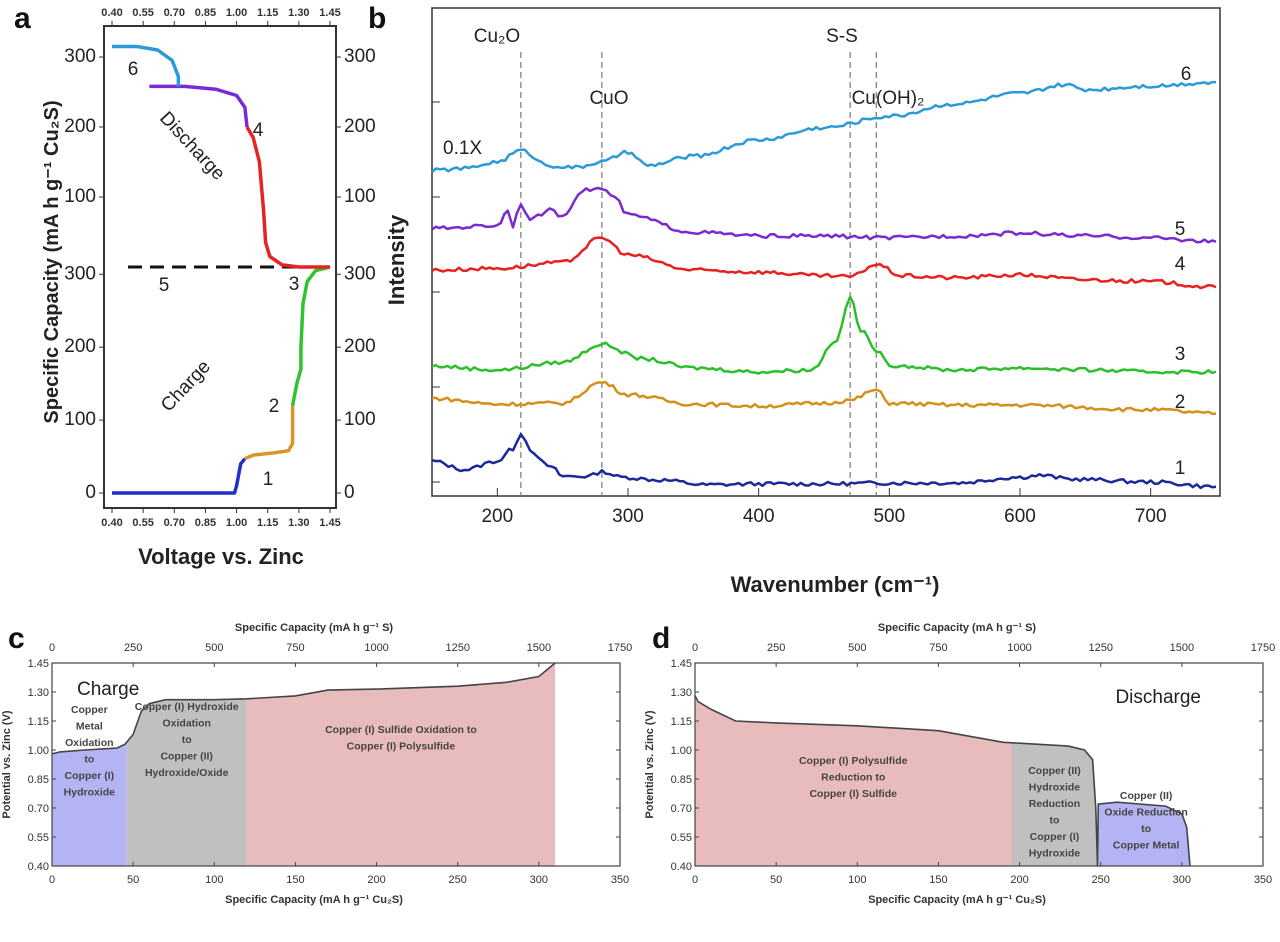 The height and width of the screenshot is (942, 1280). Describe the element at coordinates (329, 523) in the screenshot. I see `x-tick-label: 1.45` at that location.